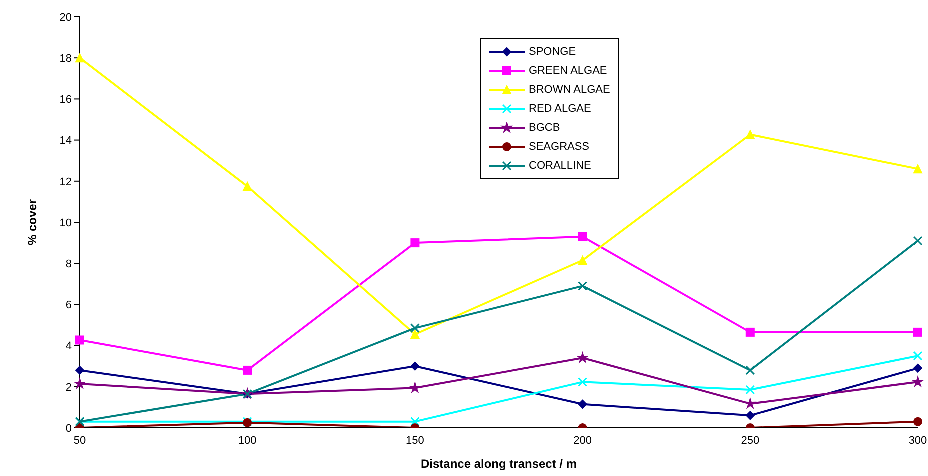  Describe the element at coordinates (66, 223) in the screenshot. I see `y-tick-label: 10` at that location.